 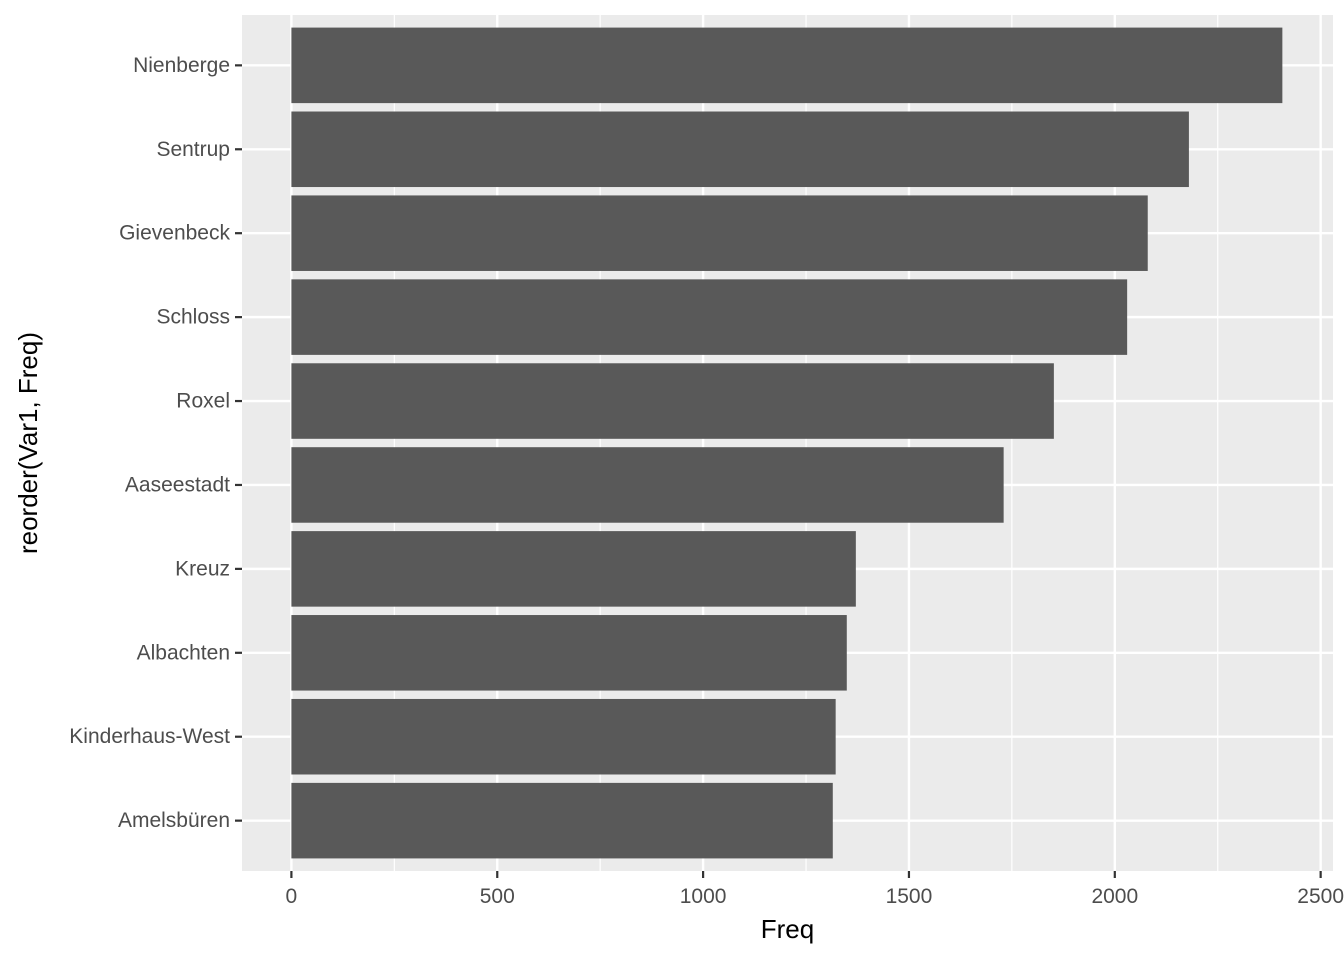 I want to click on bar-aaseestadt, so click(x=647, y=485).